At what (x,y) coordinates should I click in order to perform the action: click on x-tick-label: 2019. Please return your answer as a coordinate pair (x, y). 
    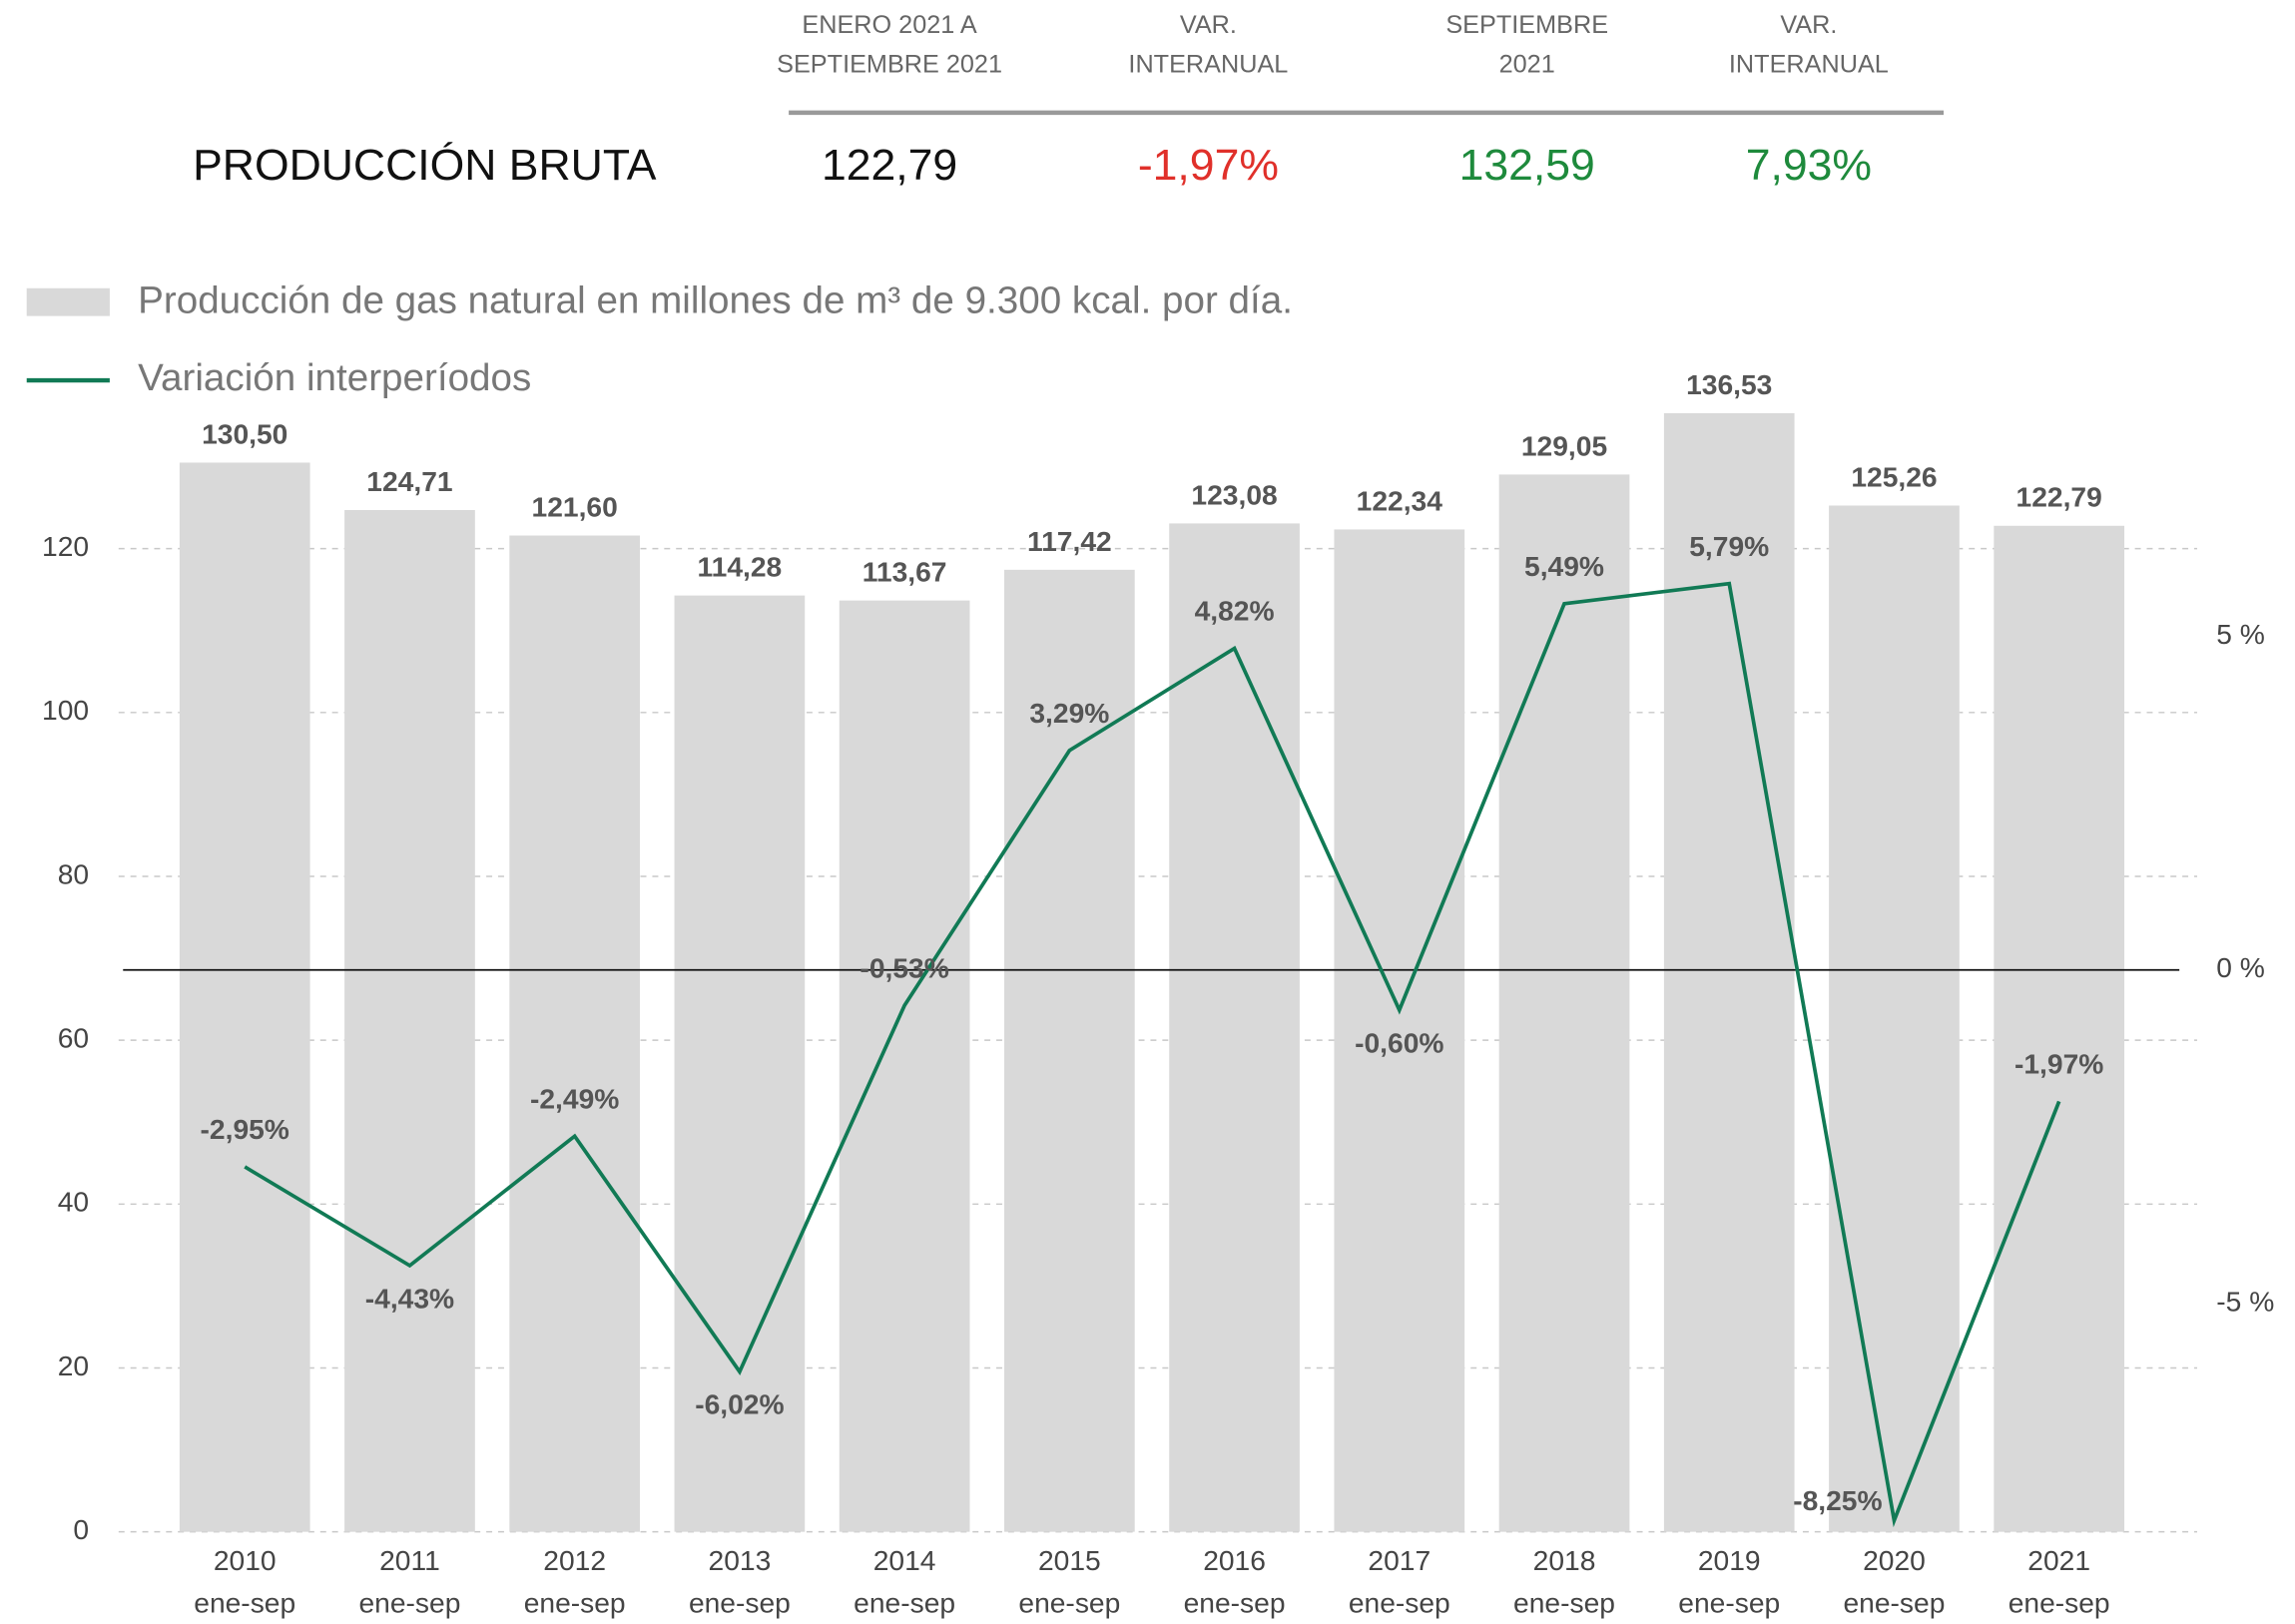
    Looking at the image, I should click on (1729, 1561).